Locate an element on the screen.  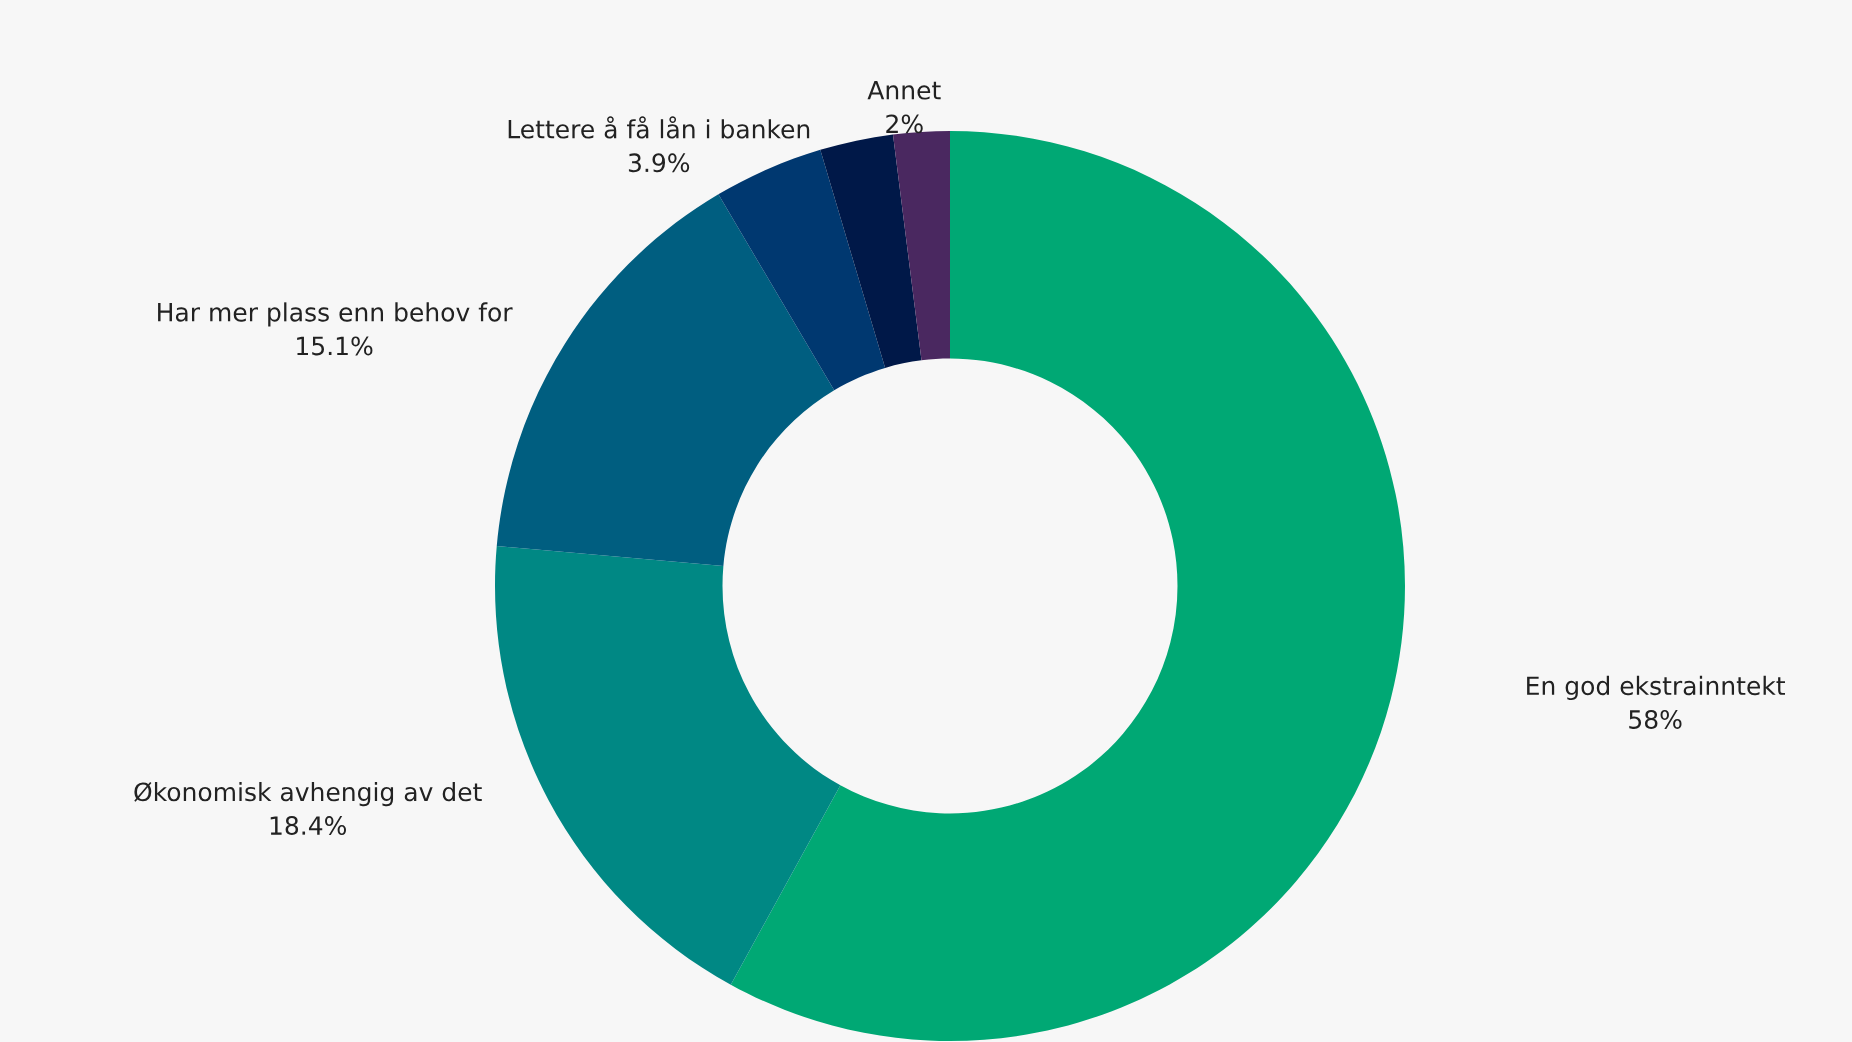
data-label: 3.9% is located at coordinates (659, 163).